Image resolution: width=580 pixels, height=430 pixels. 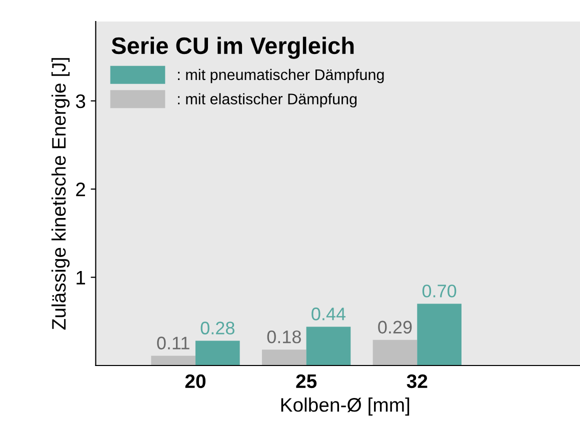 What do you see at coordinates (81, 189) in the screenshot?
I see `y-tick-label: 2` at bounding box center [81, 189].